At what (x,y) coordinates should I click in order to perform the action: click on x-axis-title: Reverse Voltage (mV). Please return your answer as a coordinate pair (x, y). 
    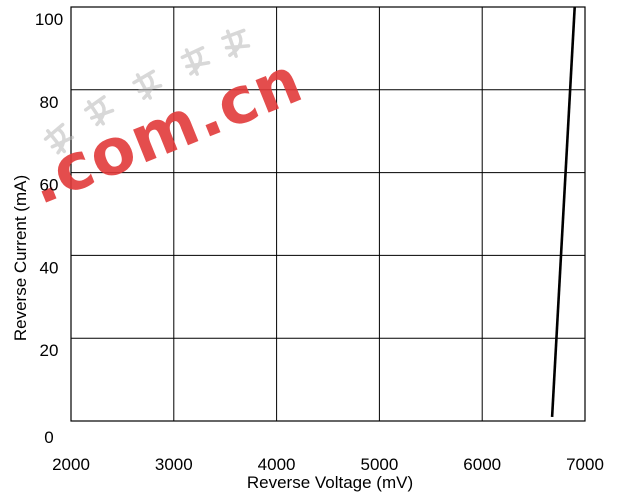
    Looking at the image, I should click on (330, 482).